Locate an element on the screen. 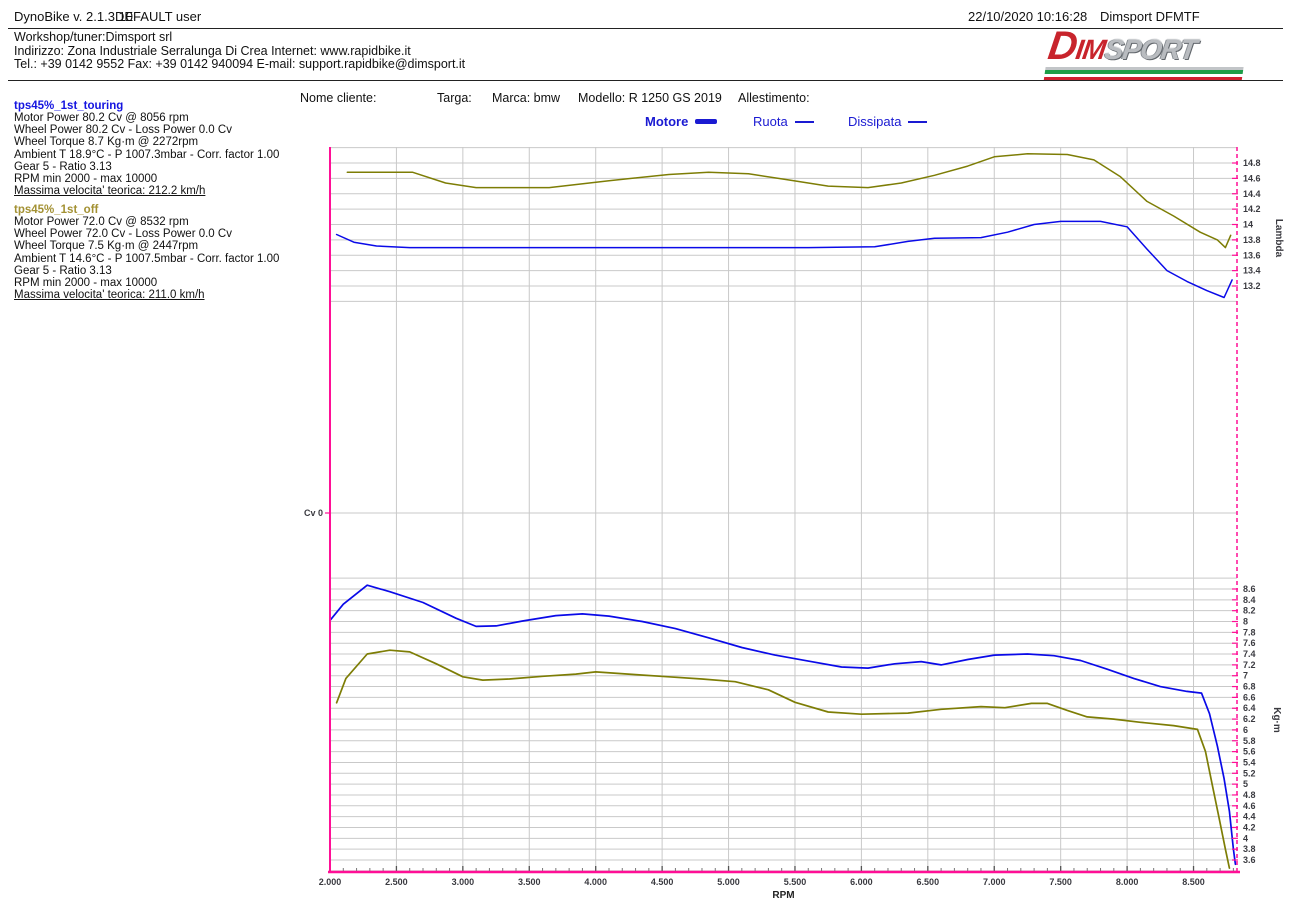  run-detail-line: Motor Power 80.2 Cv @ 8056 rpm is located at coordinates (101, 118).